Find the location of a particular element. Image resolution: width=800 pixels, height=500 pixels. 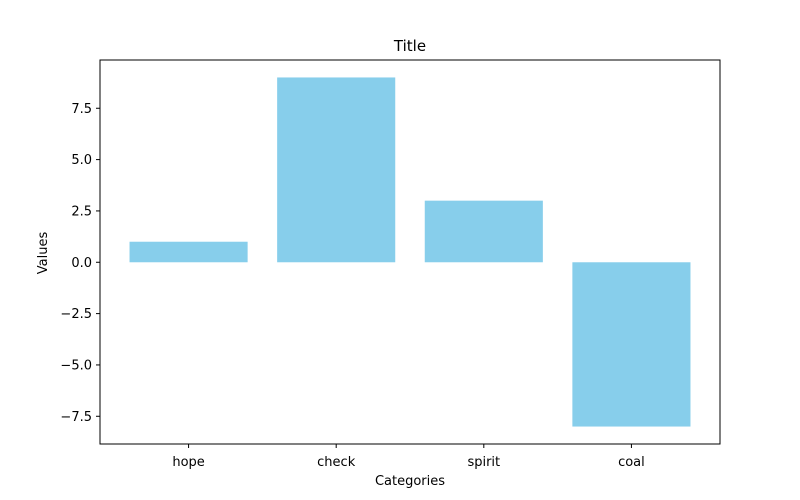

bar-coal is located at coordinates (631, 344).